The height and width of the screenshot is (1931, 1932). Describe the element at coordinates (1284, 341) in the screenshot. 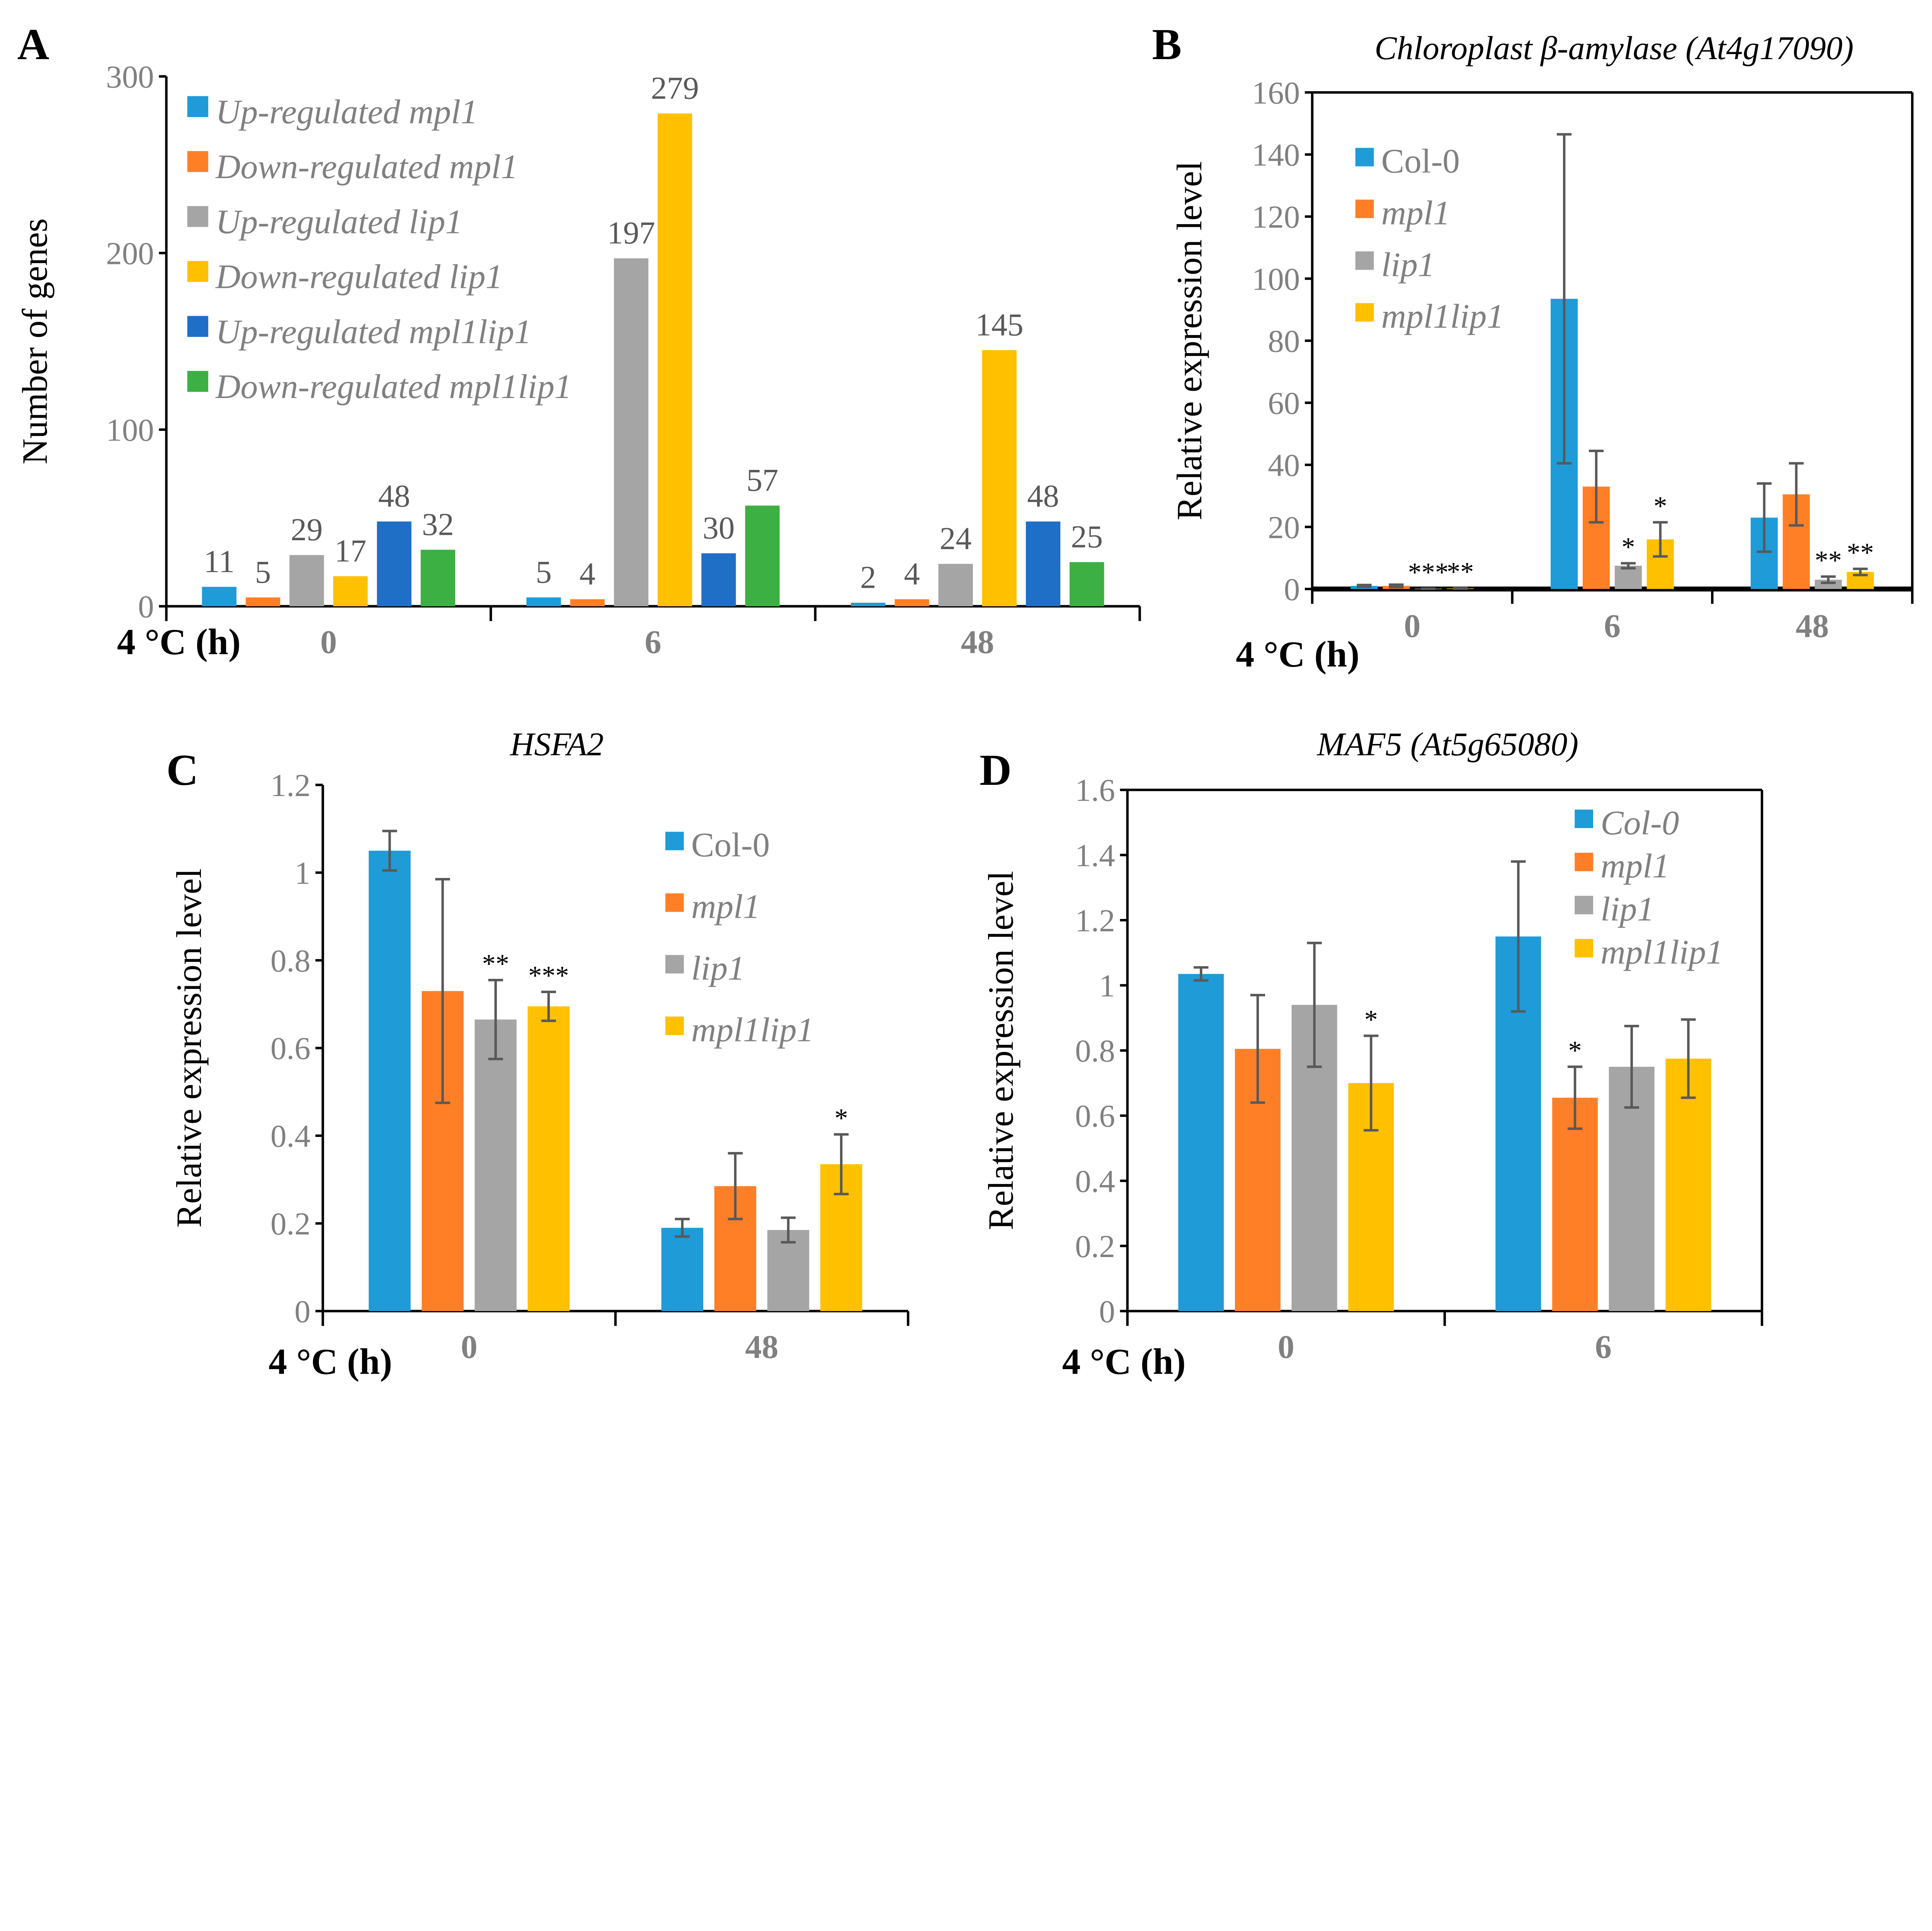

I see `y-tick-label: 80` at that location.